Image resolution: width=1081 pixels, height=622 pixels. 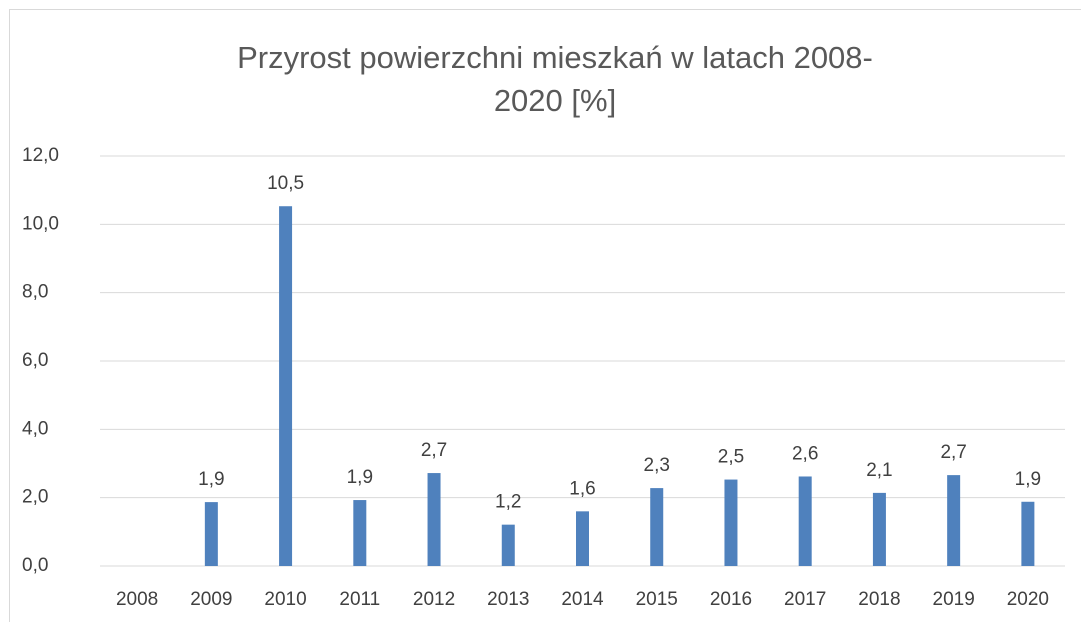 What do you see at coordinates (35, 292) in the screenshot?
I see `y-tick-label: 8,0` at bounding box center [35, 292].